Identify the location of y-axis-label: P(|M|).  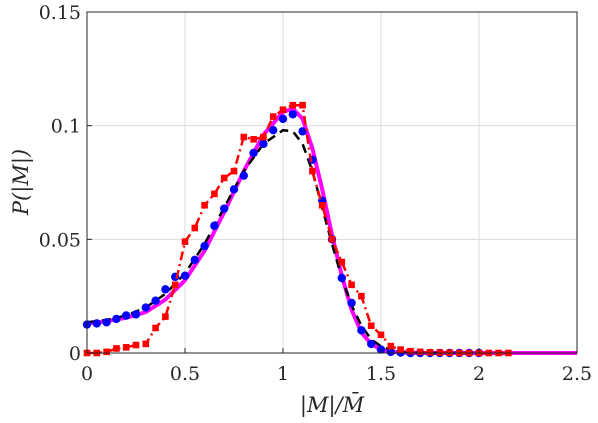
(21, 182).